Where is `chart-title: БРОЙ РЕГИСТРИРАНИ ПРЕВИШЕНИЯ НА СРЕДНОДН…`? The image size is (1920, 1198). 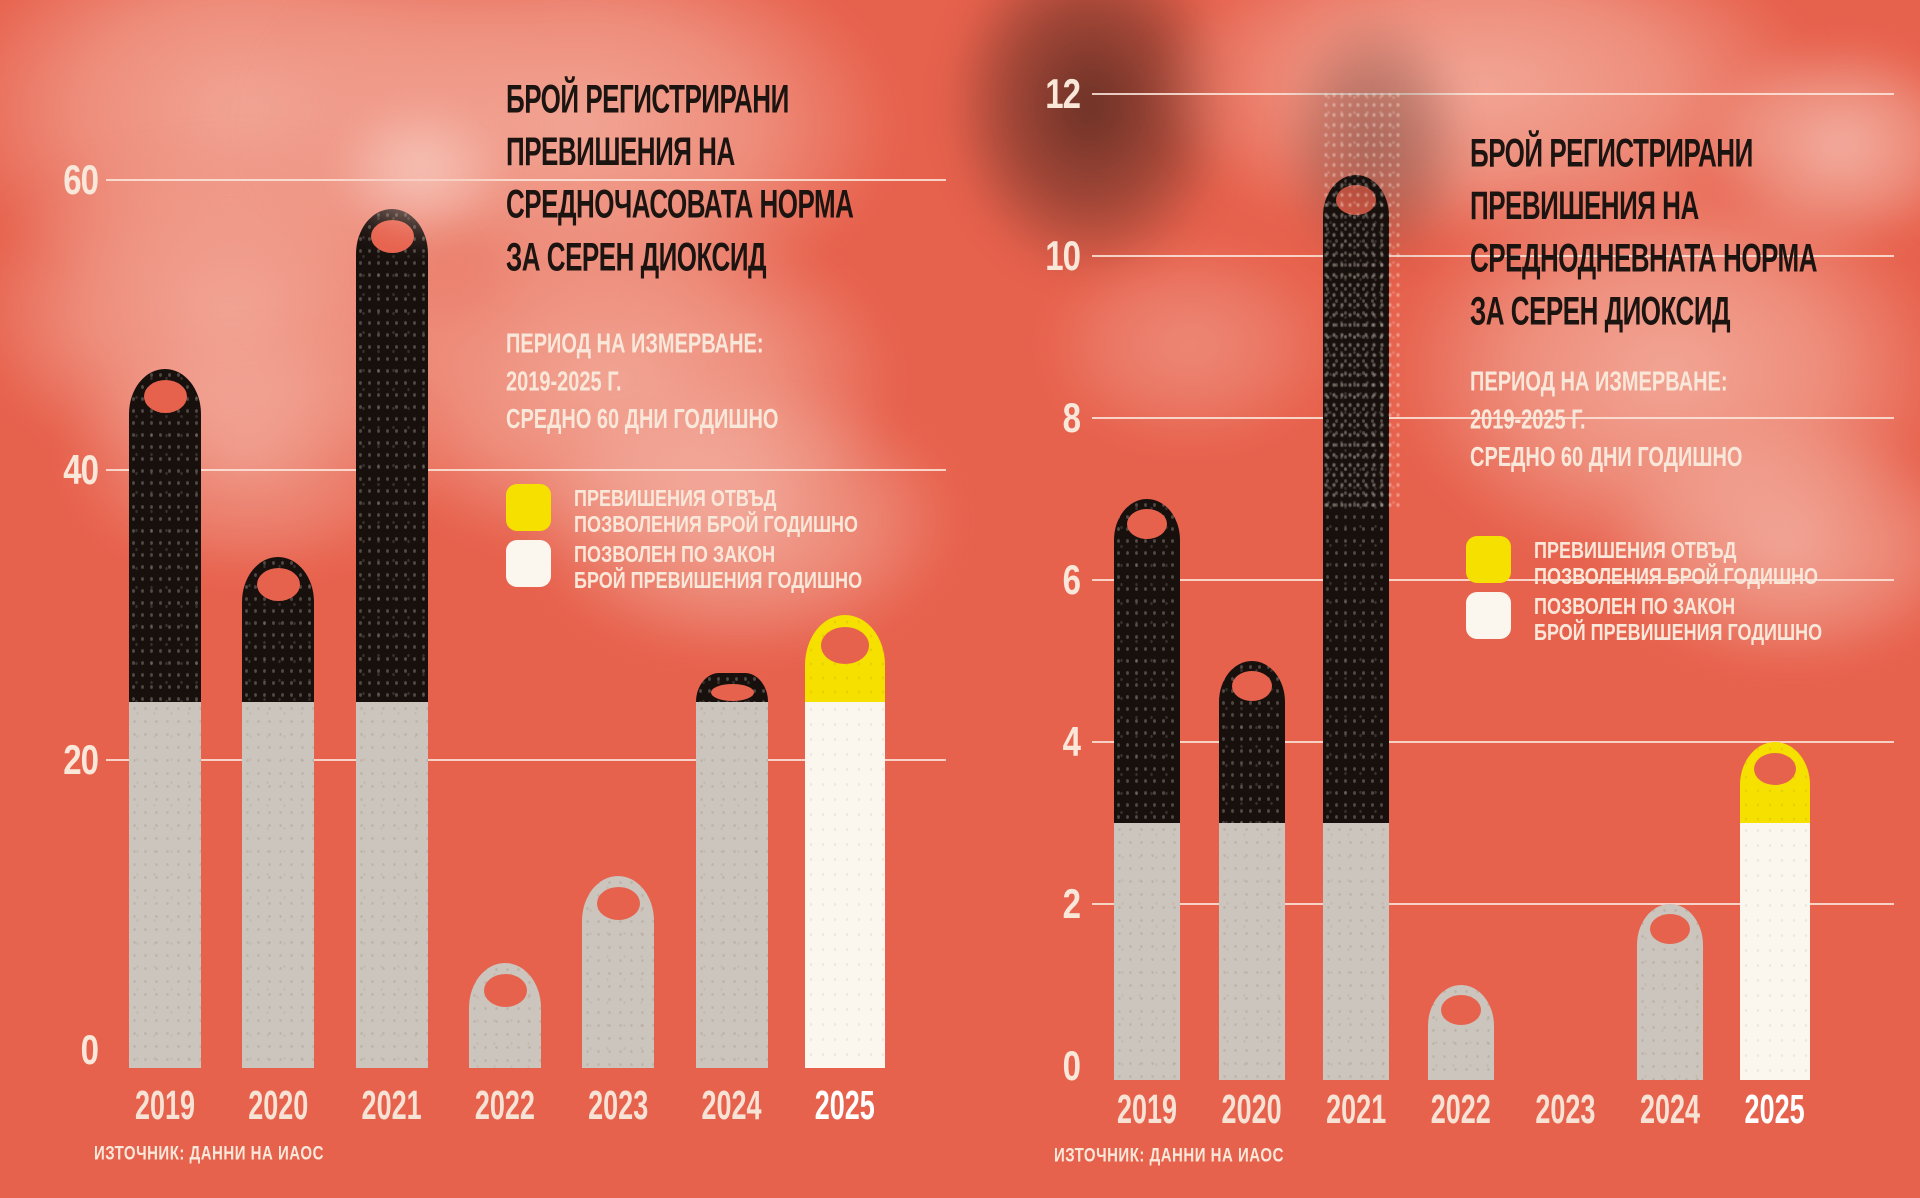 chart-title: БРОЙ РЕГИСТРИРАНИ ПРЕВИШЕНИЯ НА СРЕДНОДН… is located at coordinates (1644, 231).